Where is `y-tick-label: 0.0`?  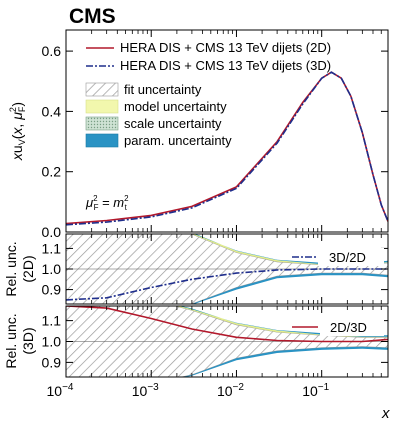
y-tick-label: 0.0 is located at coordinates (52, 232).